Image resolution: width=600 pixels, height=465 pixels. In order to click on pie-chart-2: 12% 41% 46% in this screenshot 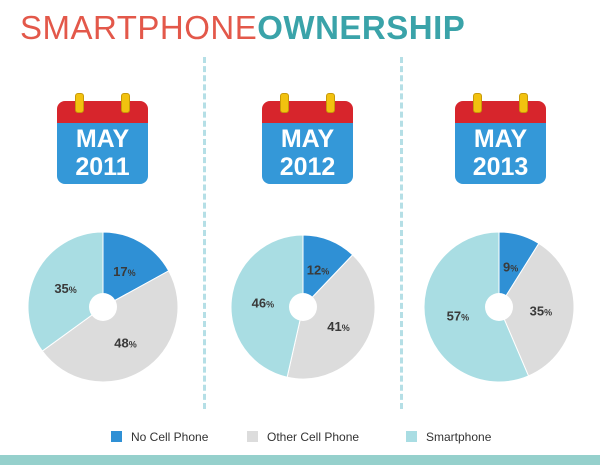, I will do `click(303, 307)`.